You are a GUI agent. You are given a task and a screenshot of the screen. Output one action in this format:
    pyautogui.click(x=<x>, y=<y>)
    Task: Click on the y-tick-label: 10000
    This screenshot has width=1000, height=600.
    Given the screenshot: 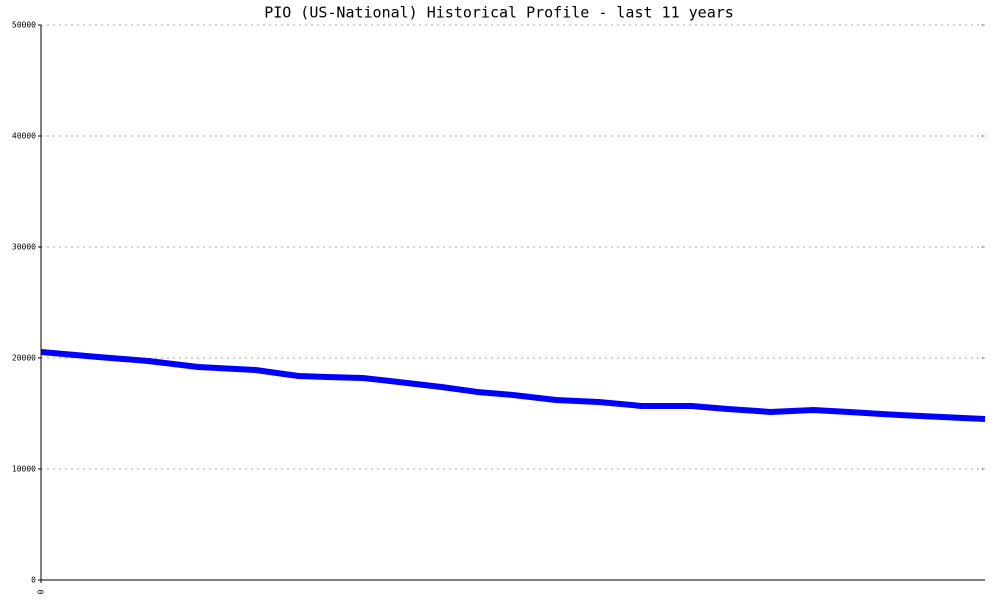 What is the action you would take?
    pyautogui.click(x=24, y=469)
    